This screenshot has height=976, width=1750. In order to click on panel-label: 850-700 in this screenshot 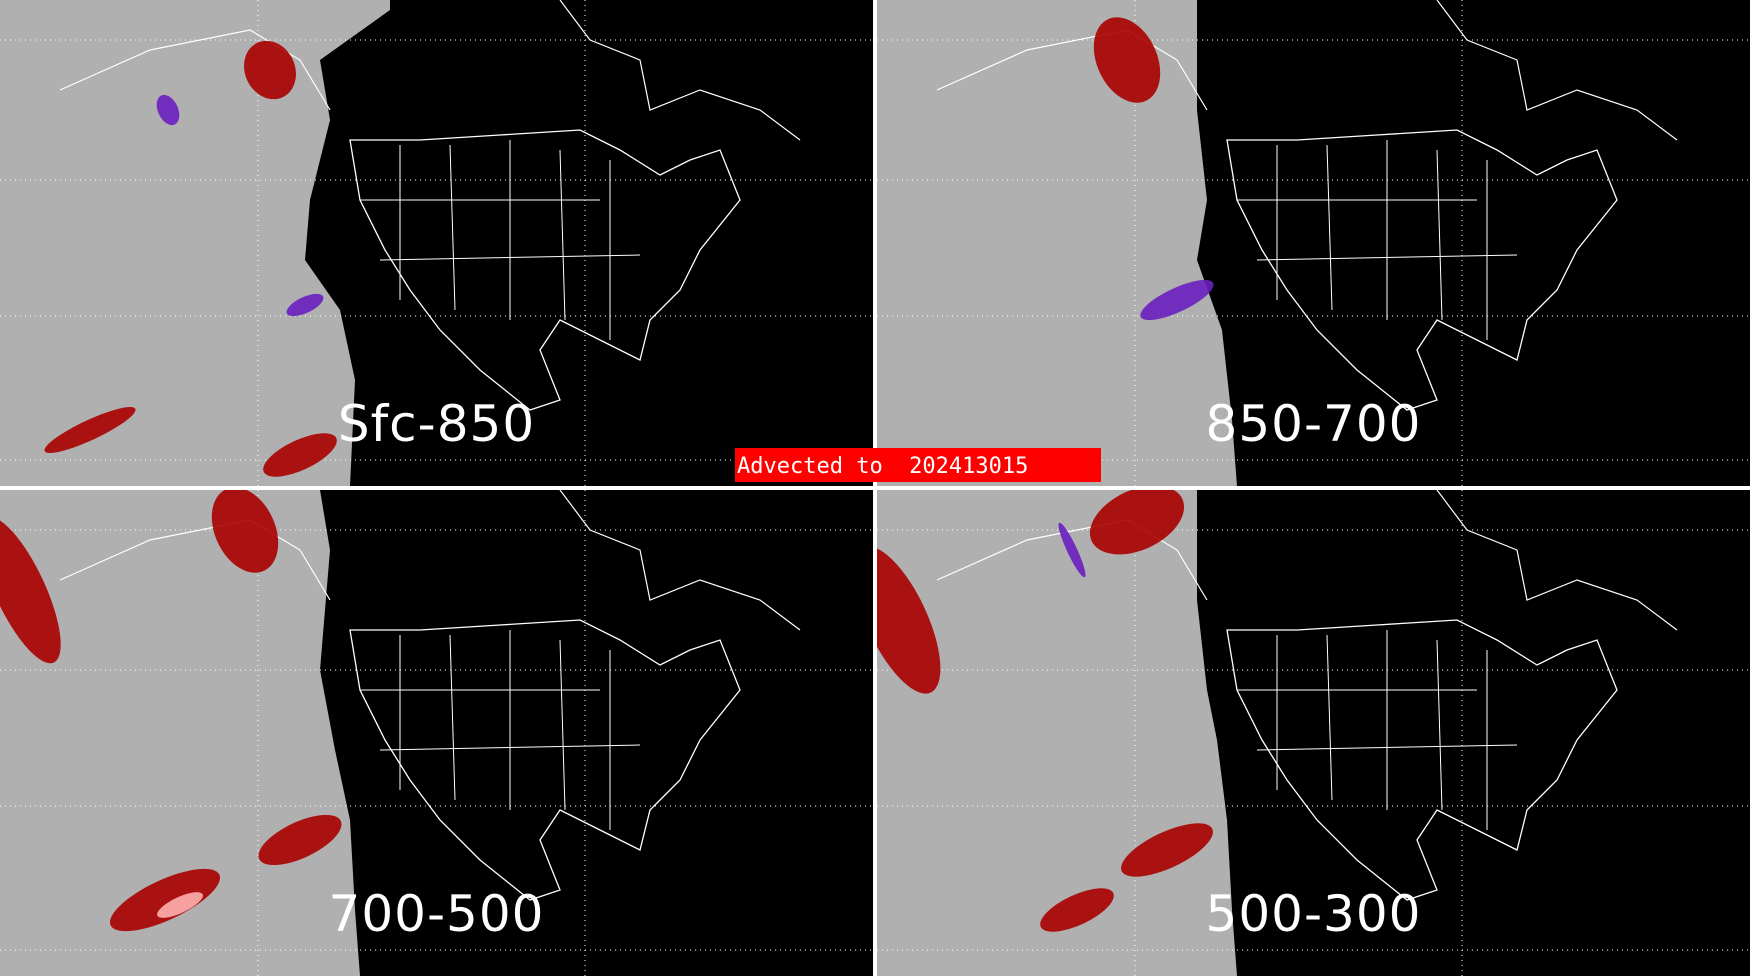, I will do `click(1313, 424)`.